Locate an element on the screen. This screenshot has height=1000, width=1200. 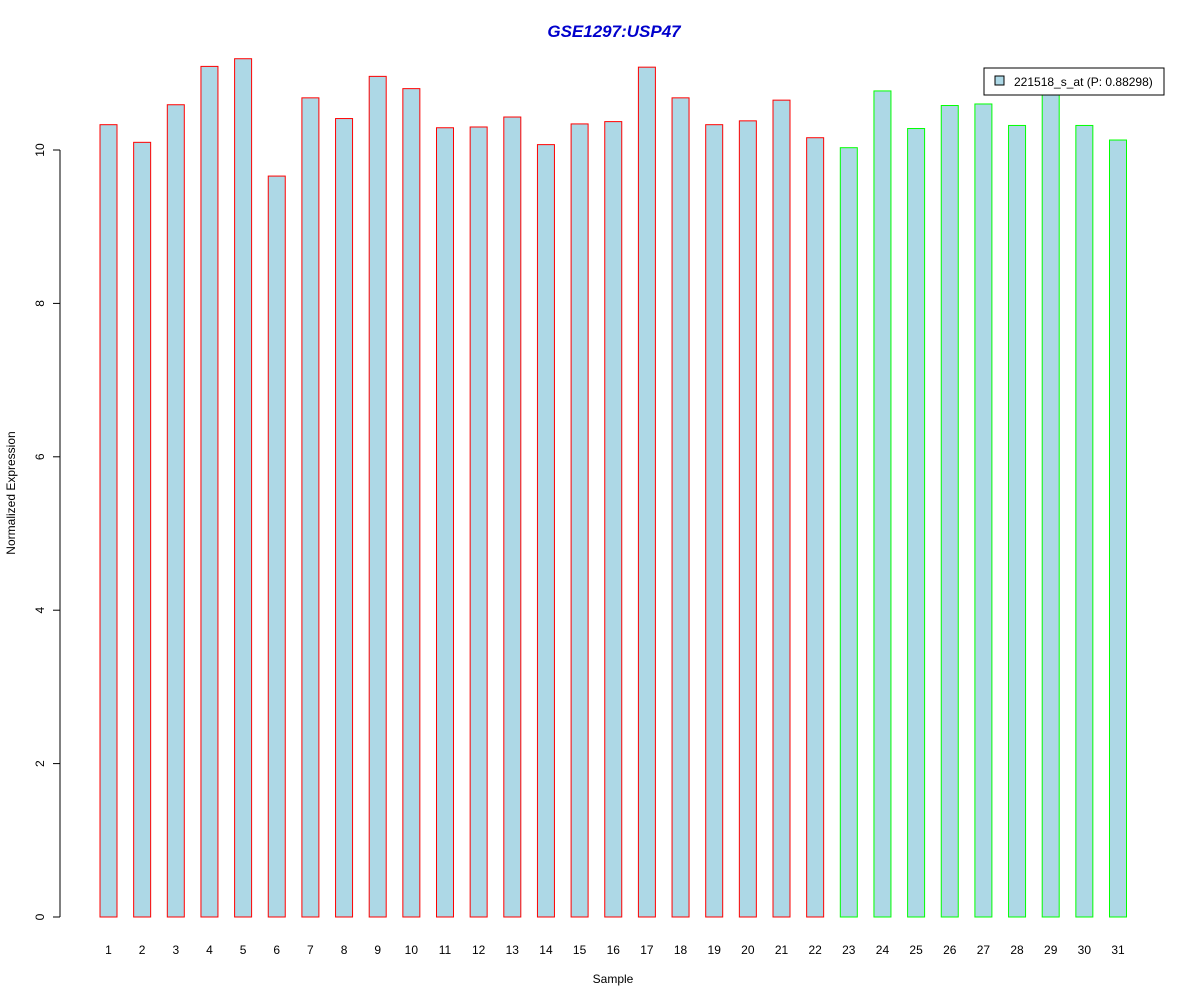
x-tick-label: 17 is located at coordinates (647, 950).